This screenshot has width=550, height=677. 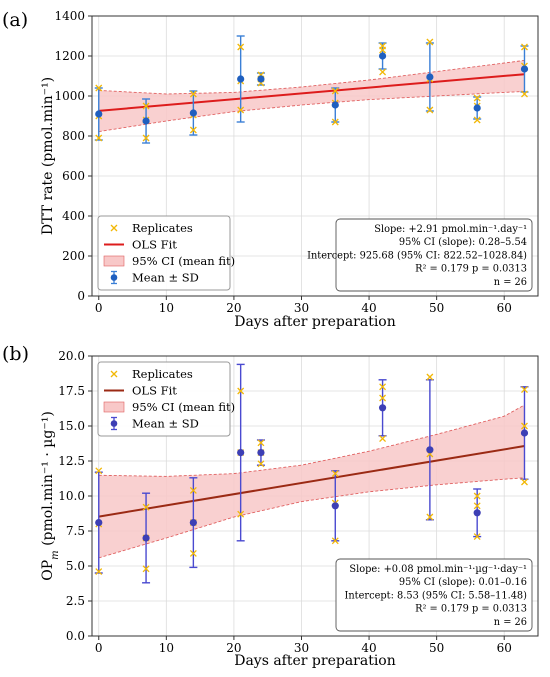 I want to click on stats-line: Slope: +0.08 pmol.min⁻¹·µg⁻¹·day⁻¹, so click(x=438, y=569).